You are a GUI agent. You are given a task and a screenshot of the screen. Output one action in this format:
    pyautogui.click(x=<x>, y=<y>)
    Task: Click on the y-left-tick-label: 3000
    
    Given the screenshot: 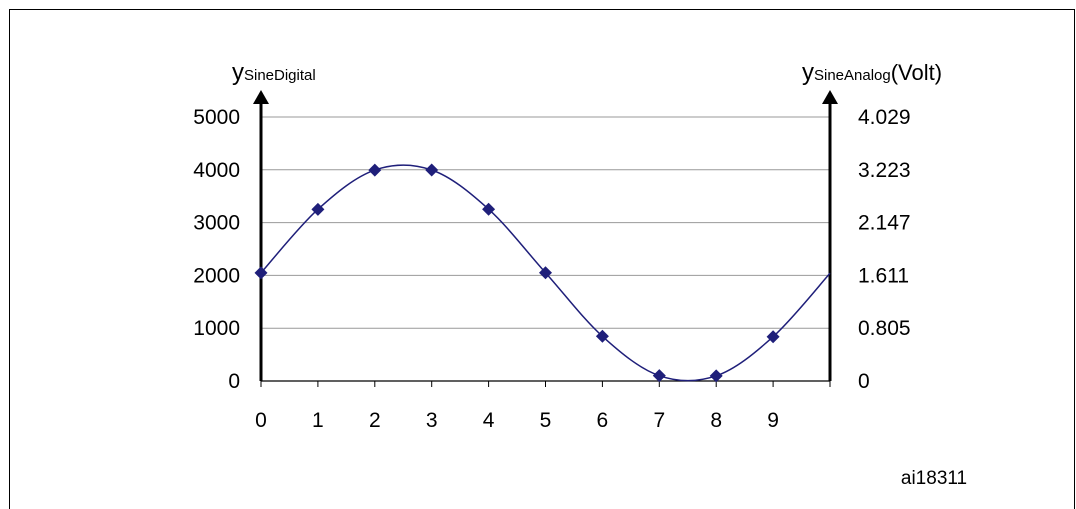 What is the action you would take?
    pyautogui.click(x=216, y=223)
    